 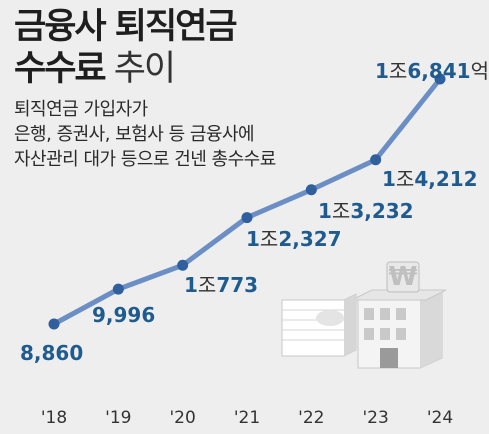 What do you see at coordinates (366, 211) in the screenshot?
I see `data-label-4: 1조3,232` at bounding box center [366, 211].